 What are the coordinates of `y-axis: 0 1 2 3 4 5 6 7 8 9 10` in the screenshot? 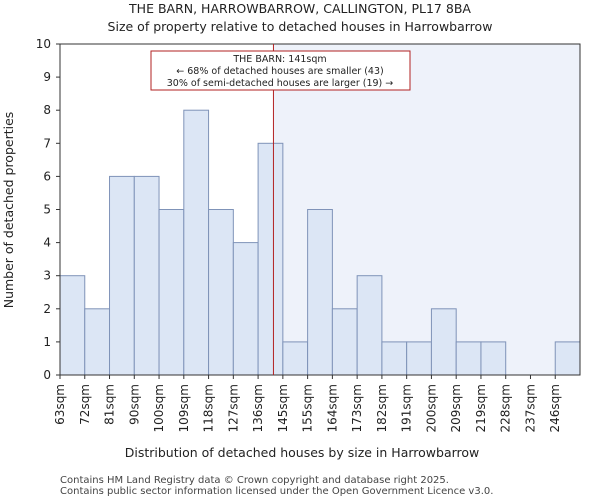 It's located at (48, 209).